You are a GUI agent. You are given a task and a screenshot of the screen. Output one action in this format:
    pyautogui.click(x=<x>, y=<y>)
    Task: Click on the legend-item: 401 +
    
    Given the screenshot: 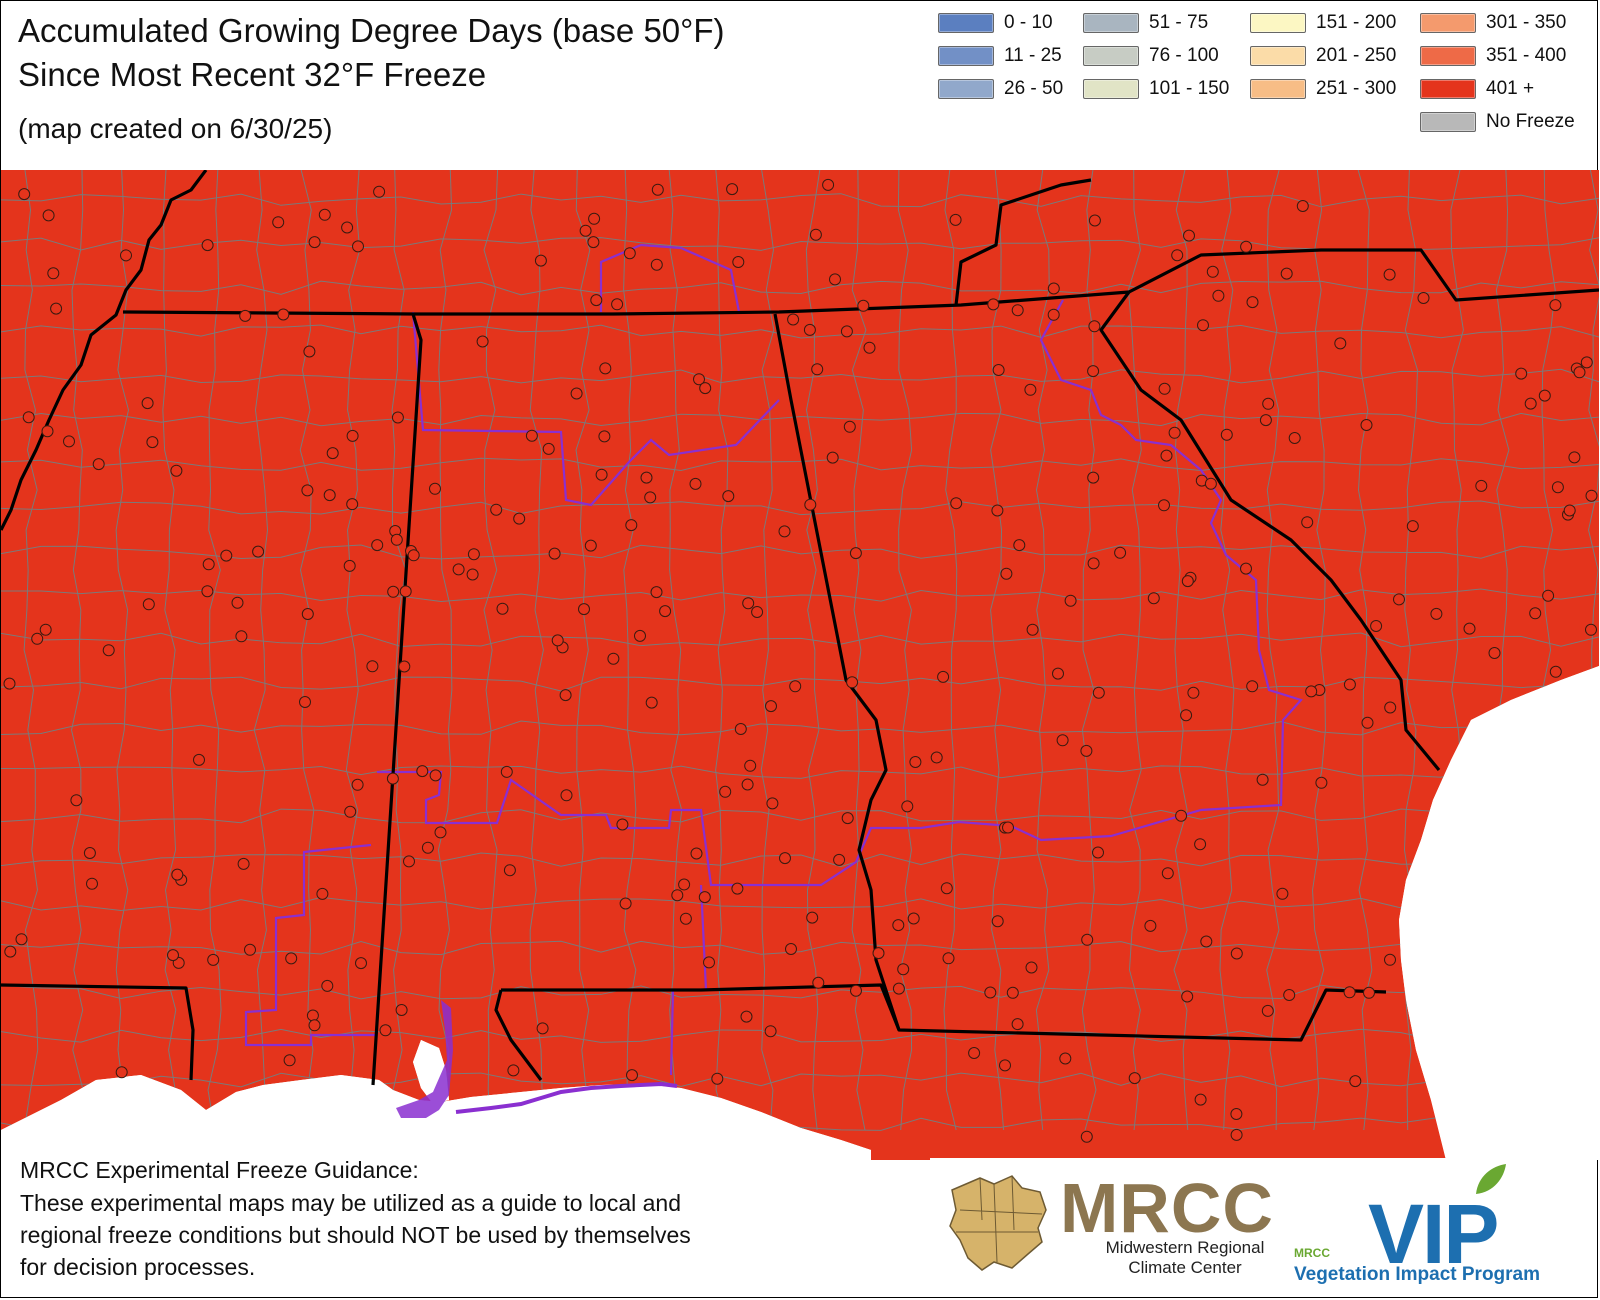 What is the action you would take?
    pyautogui.click(x=1477, y=89)
    